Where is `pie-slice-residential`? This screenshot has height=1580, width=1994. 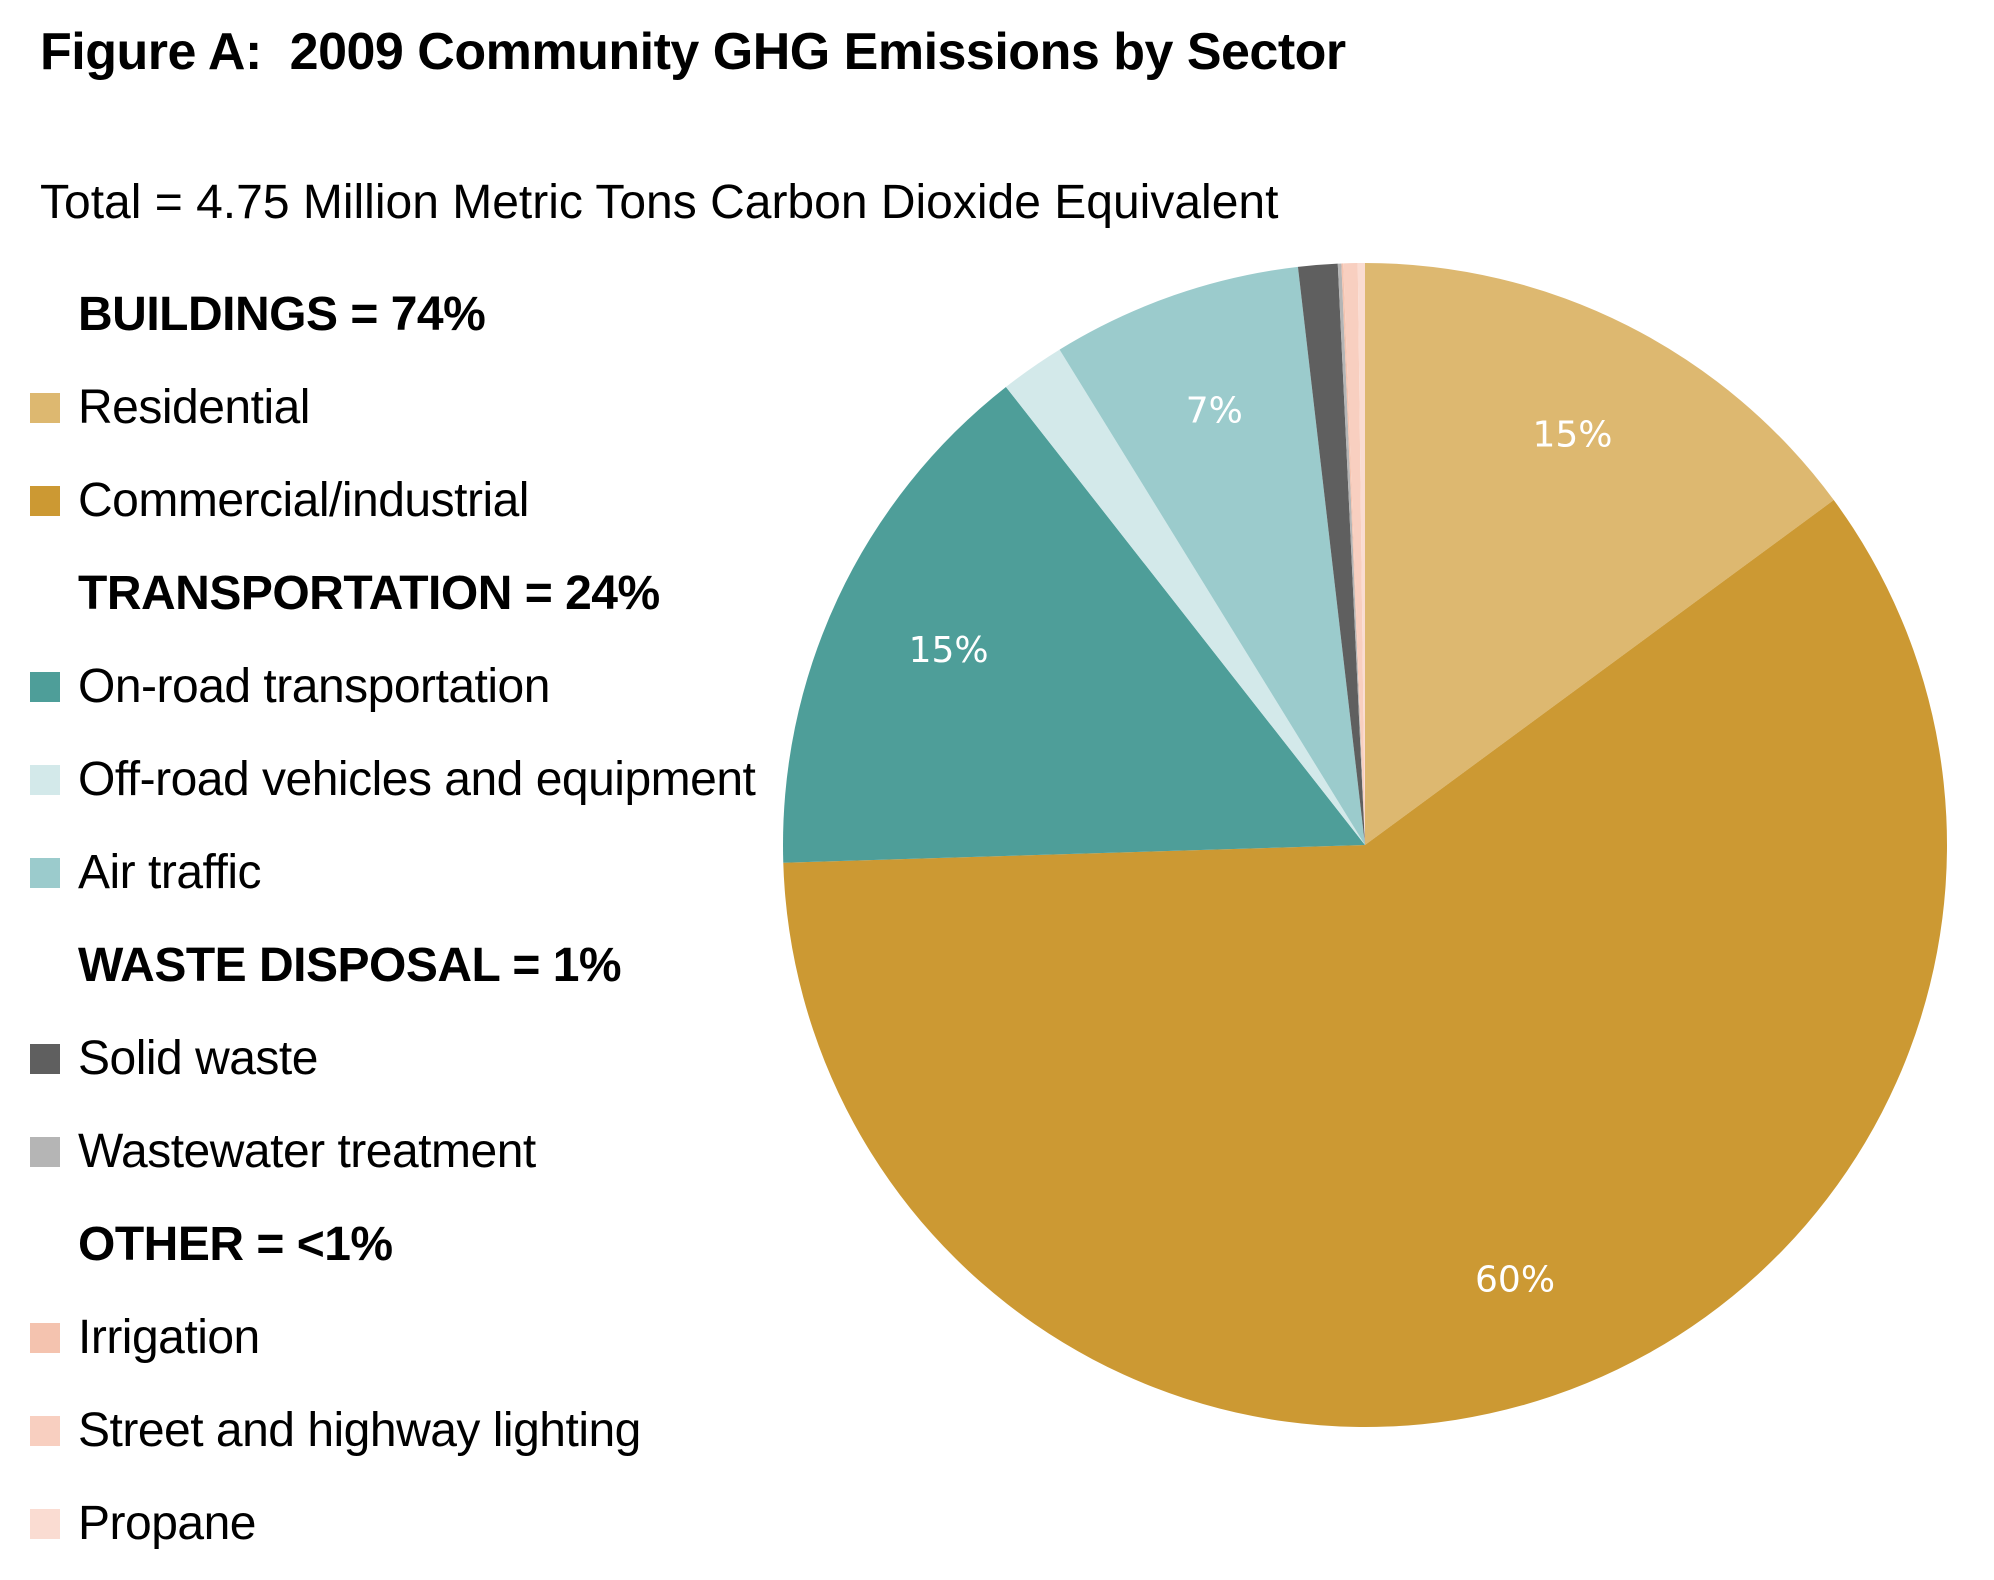
pie-slice-residential is located at coordinates (1599, 554).